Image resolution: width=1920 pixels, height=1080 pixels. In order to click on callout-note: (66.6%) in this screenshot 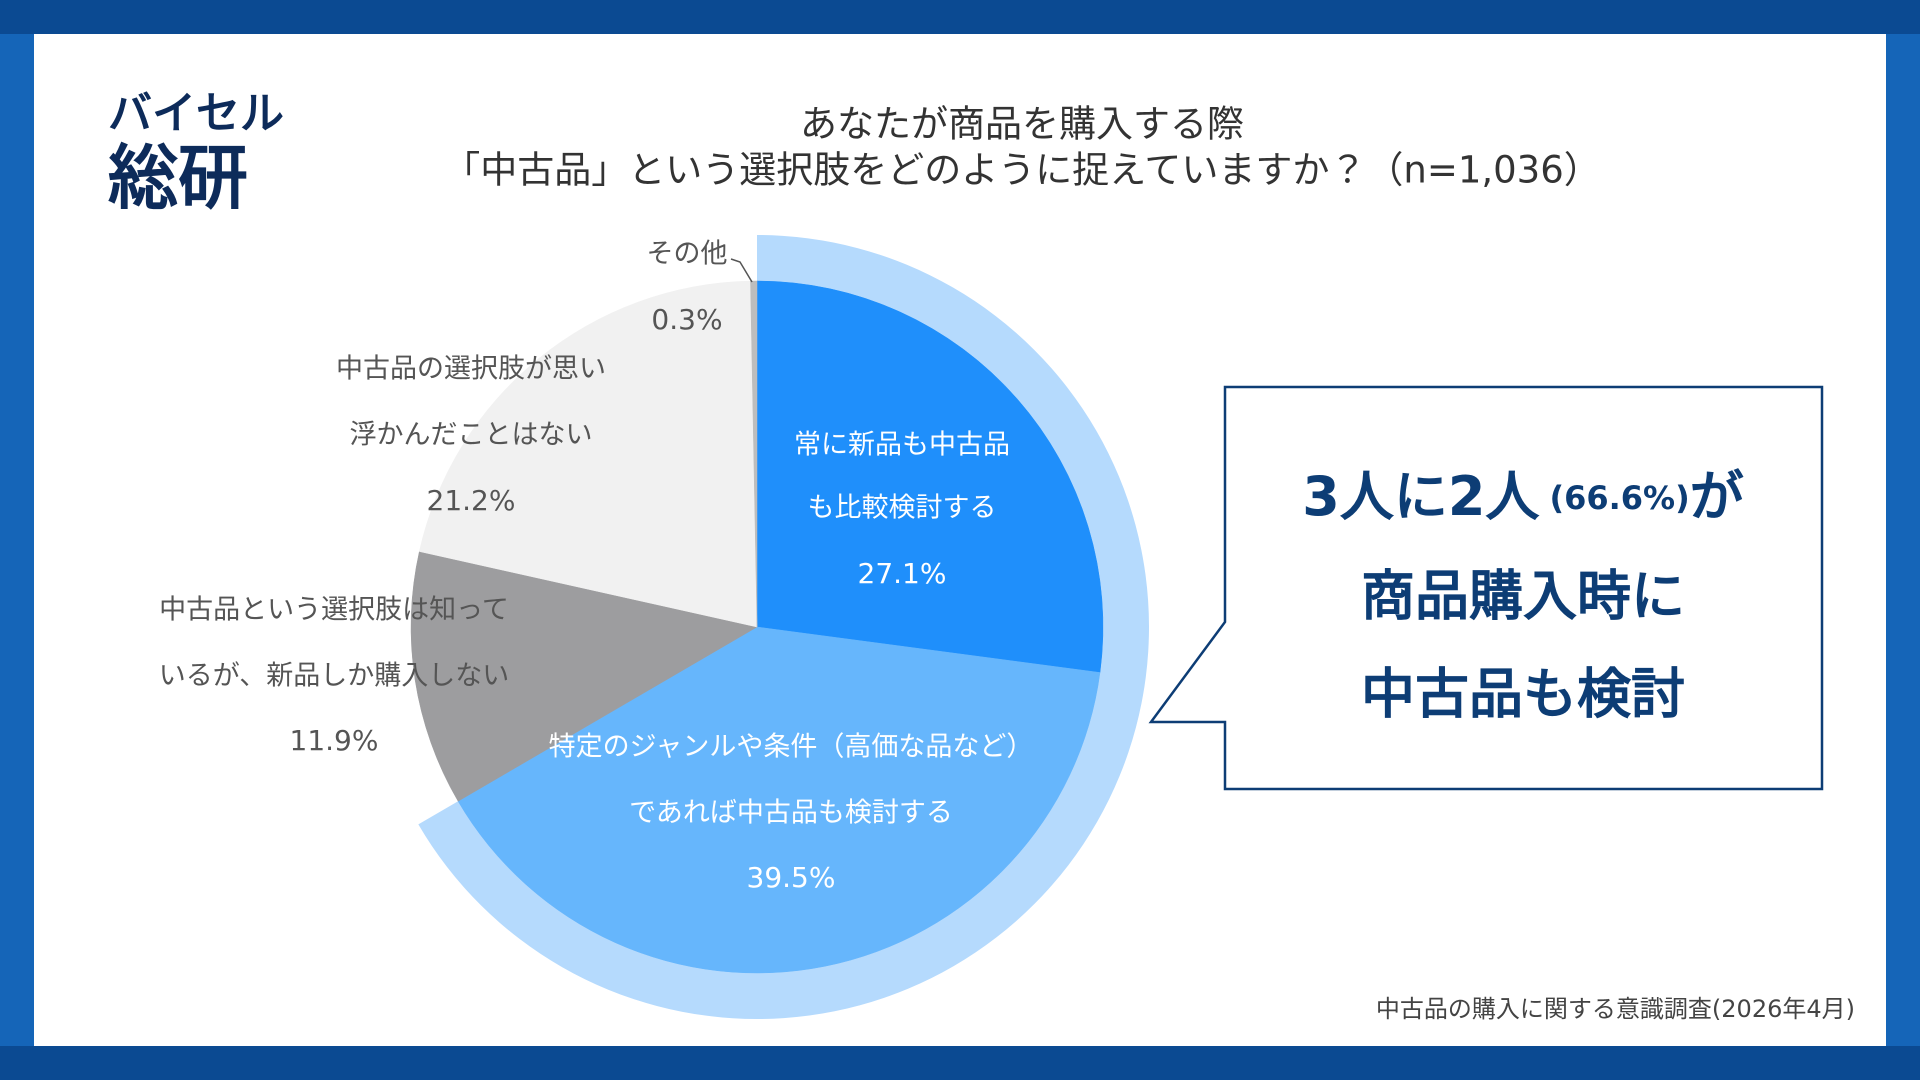, I will do `click(1619, 498)`.